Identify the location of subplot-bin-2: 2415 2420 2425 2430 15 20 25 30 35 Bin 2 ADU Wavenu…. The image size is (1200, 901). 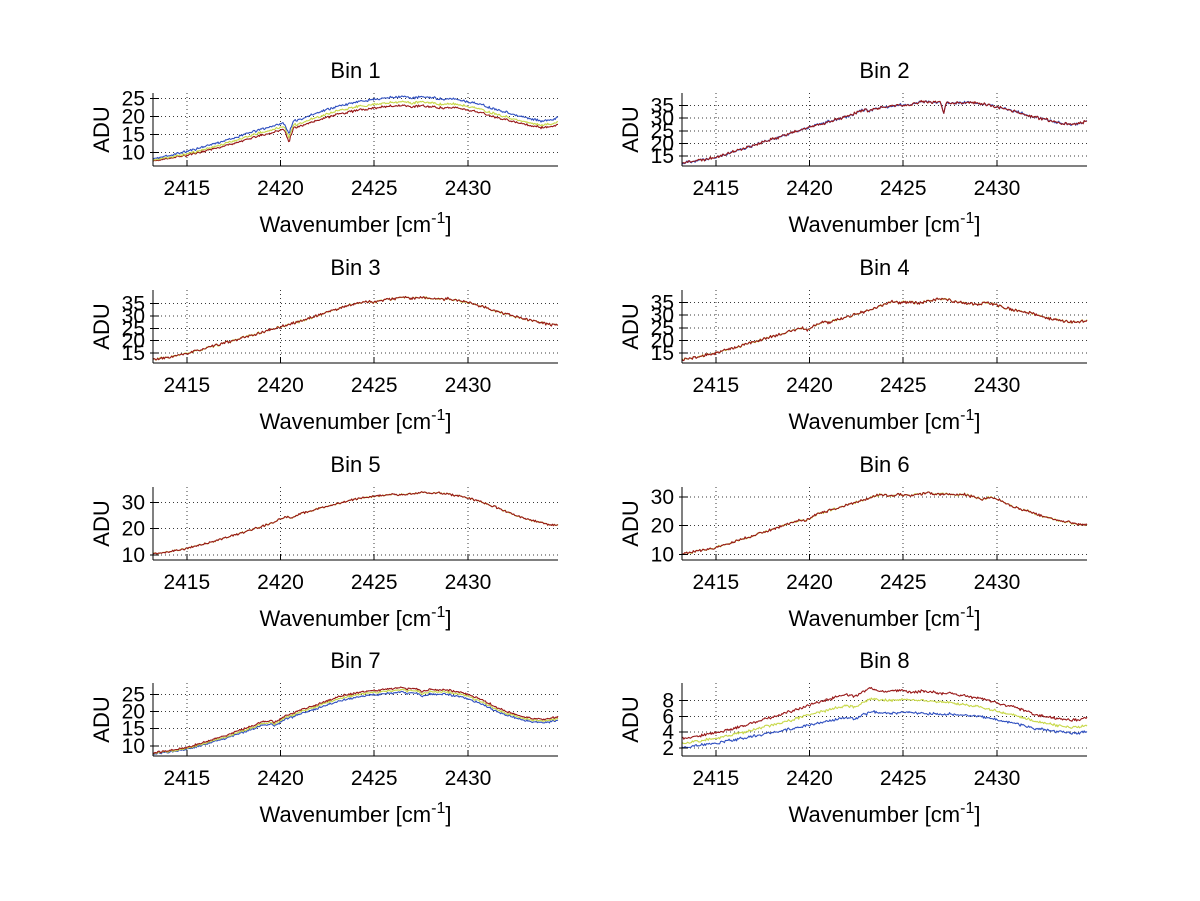
(900, 145).